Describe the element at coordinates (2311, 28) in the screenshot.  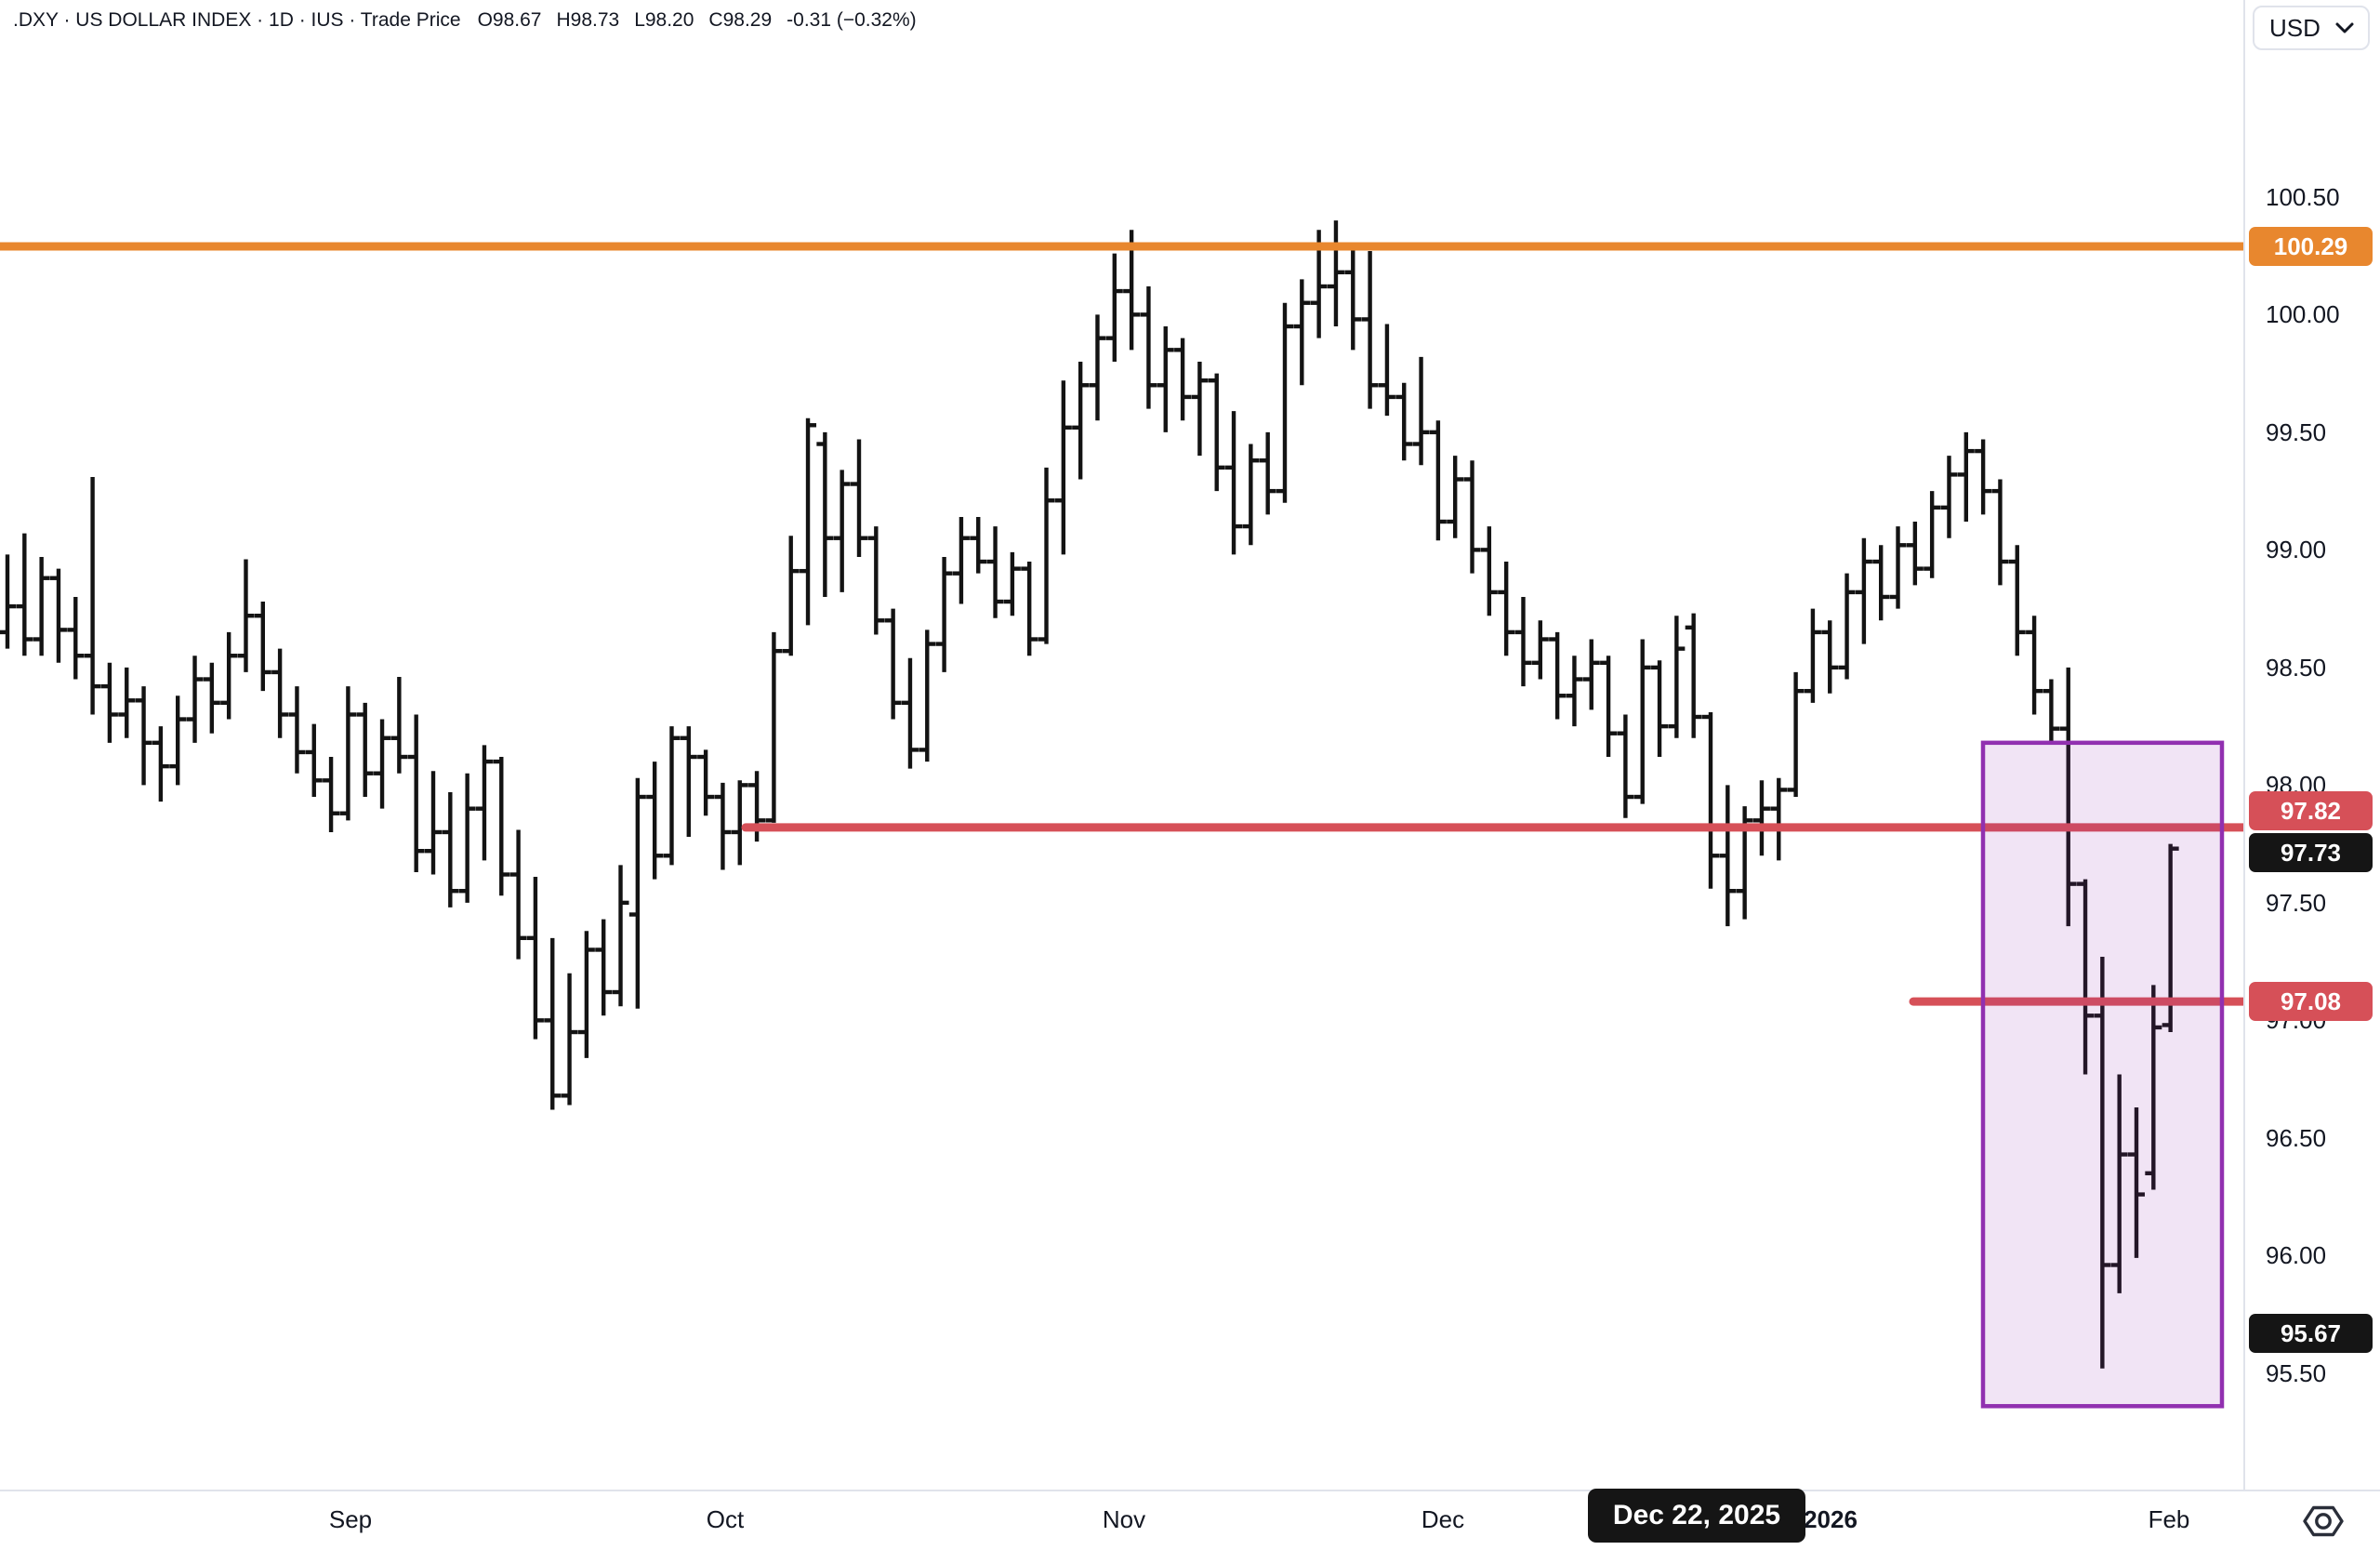
I see `currency-selector: USD` at that location.